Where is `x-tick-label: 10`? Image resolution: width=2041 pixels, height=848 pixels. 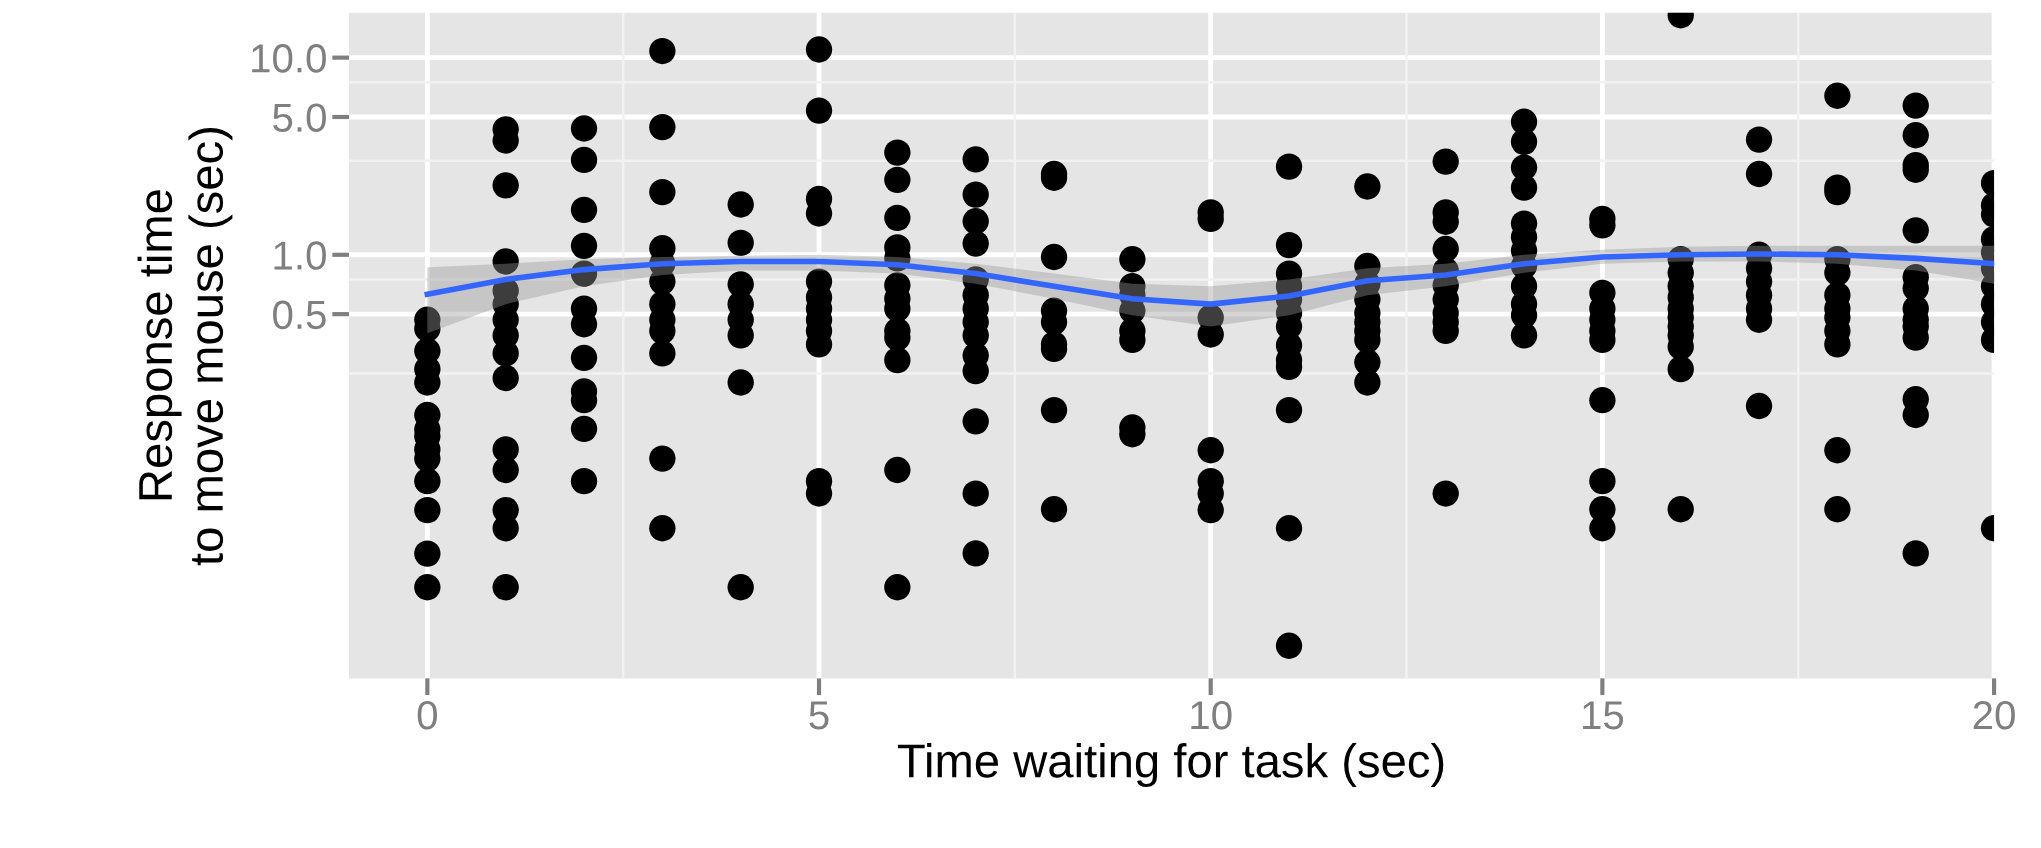
x-tick-label: 10 is located at coordinates (1211, 715).